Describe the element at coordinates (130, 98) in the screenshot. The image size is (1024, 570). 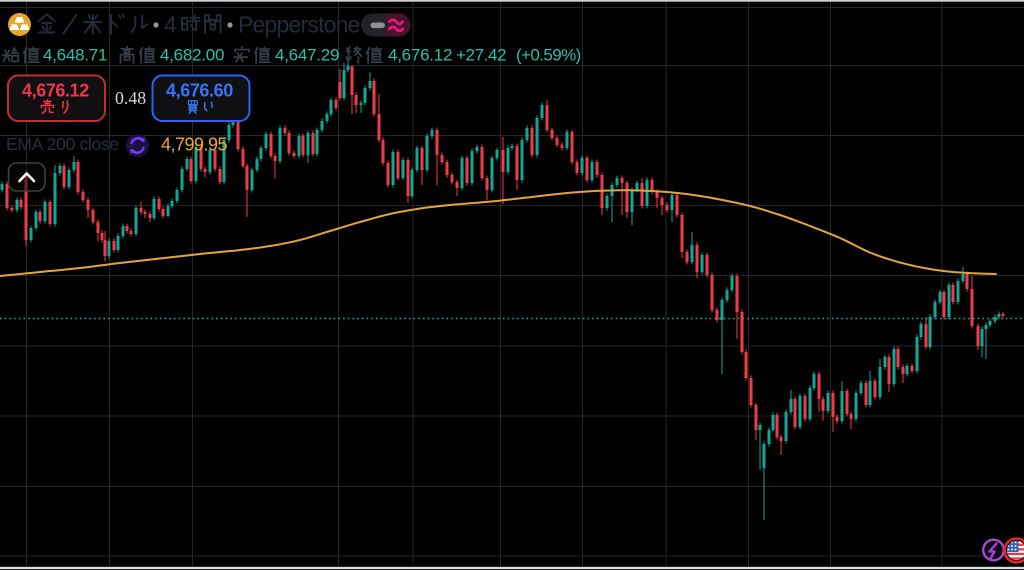
I see `svg-text: 0.48` at that location.